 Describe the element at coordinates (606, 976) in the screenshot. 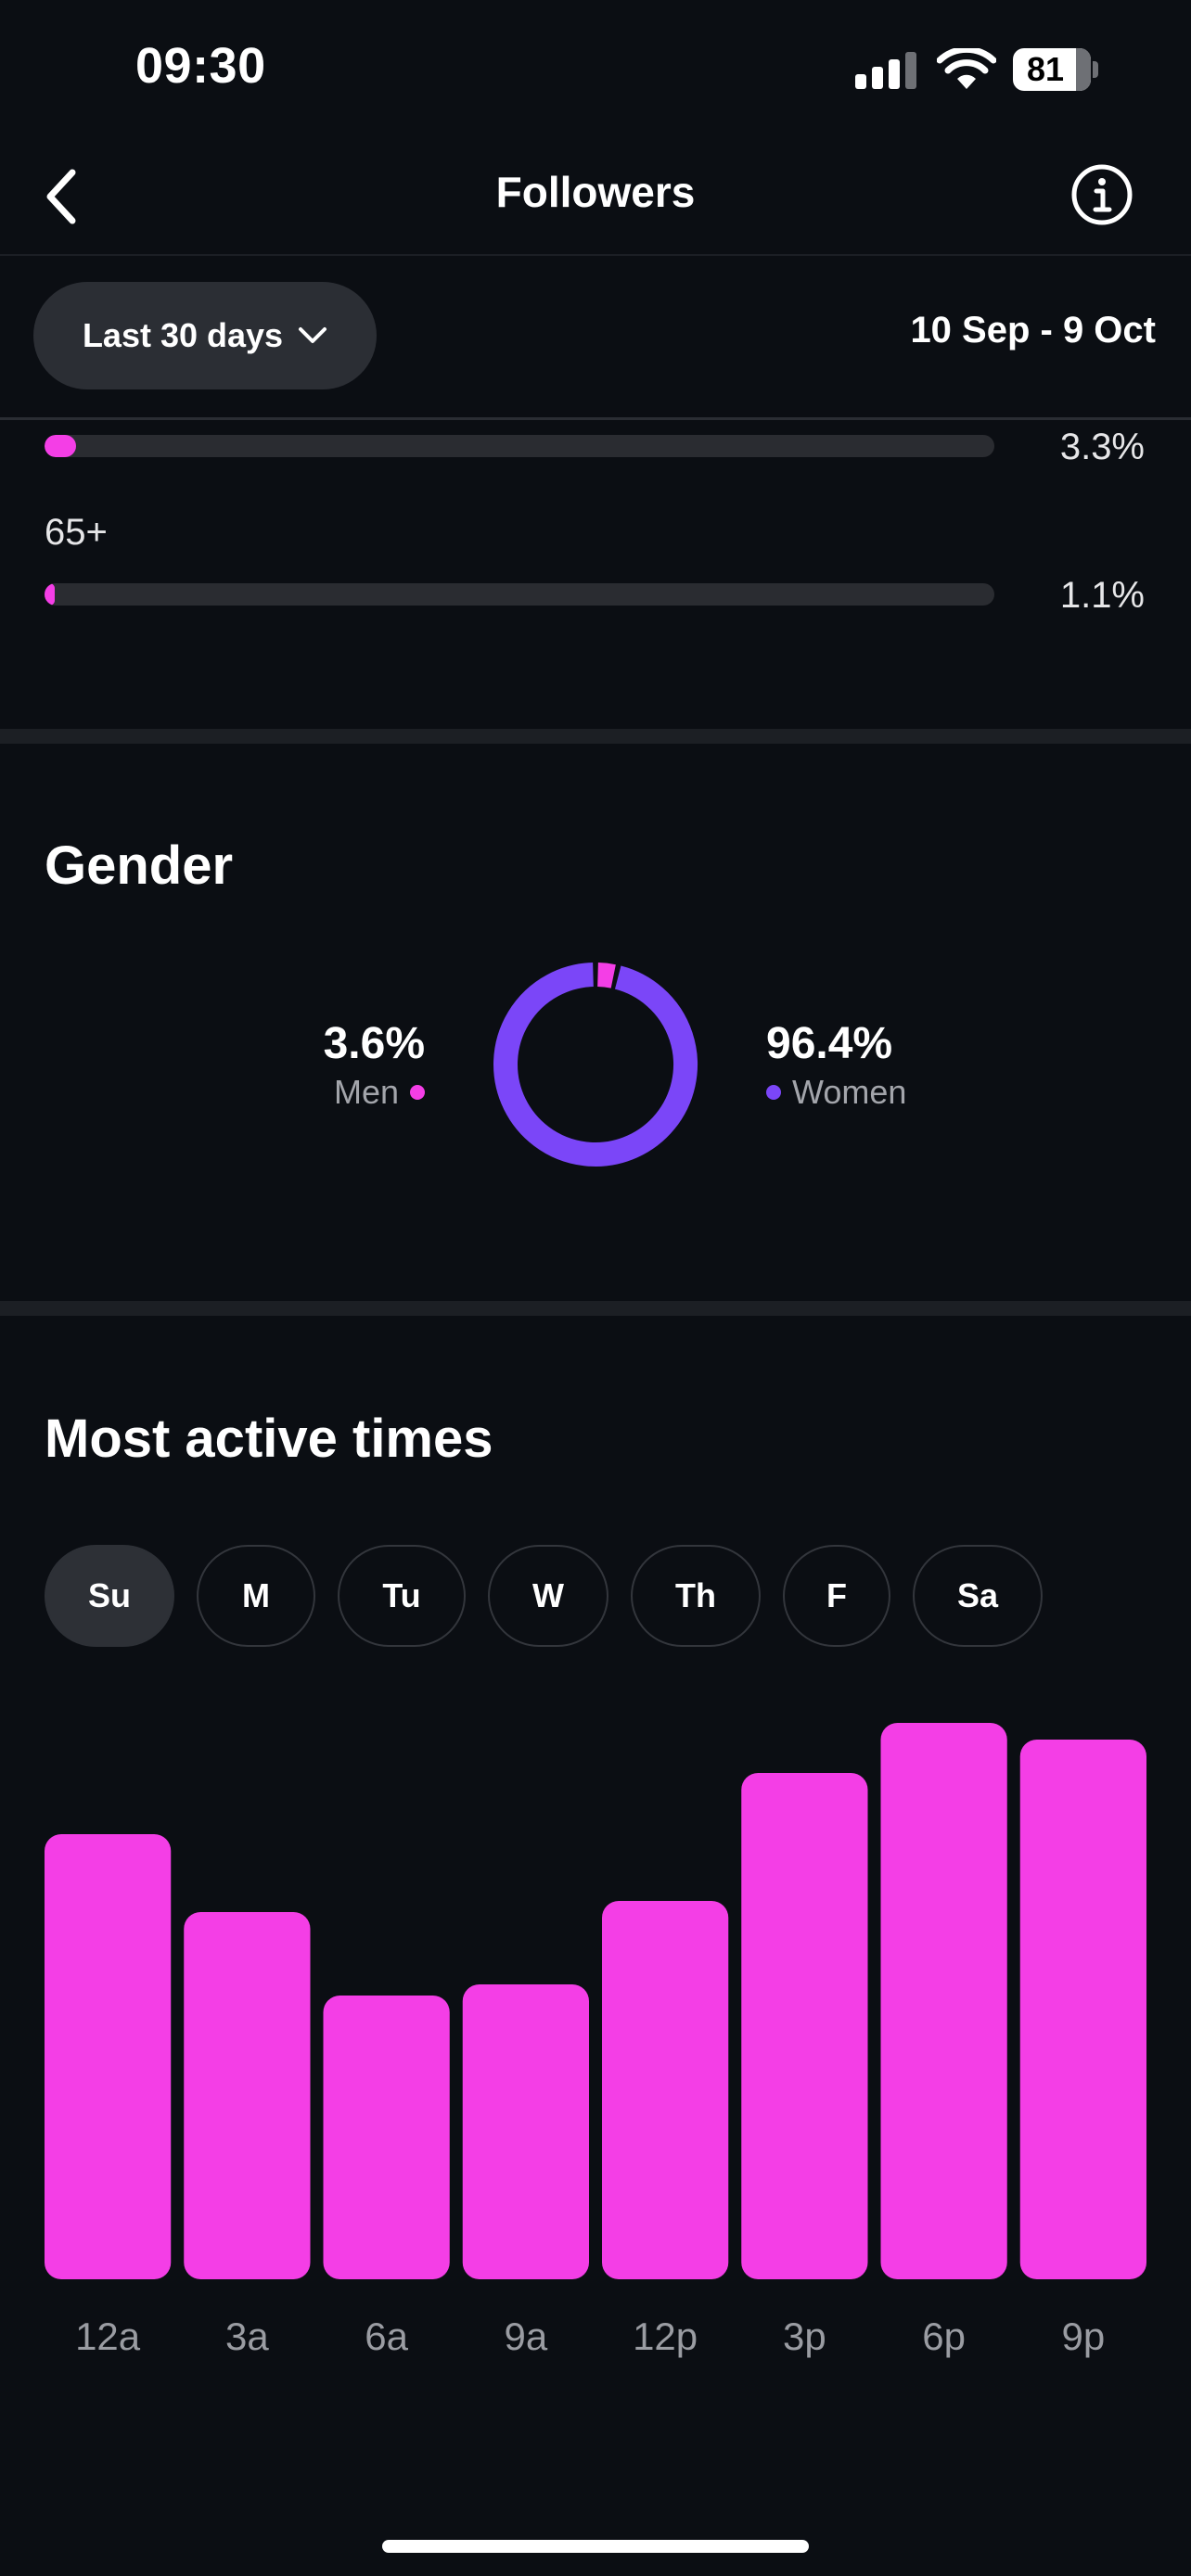

I see `donut-segment-men` at that location.